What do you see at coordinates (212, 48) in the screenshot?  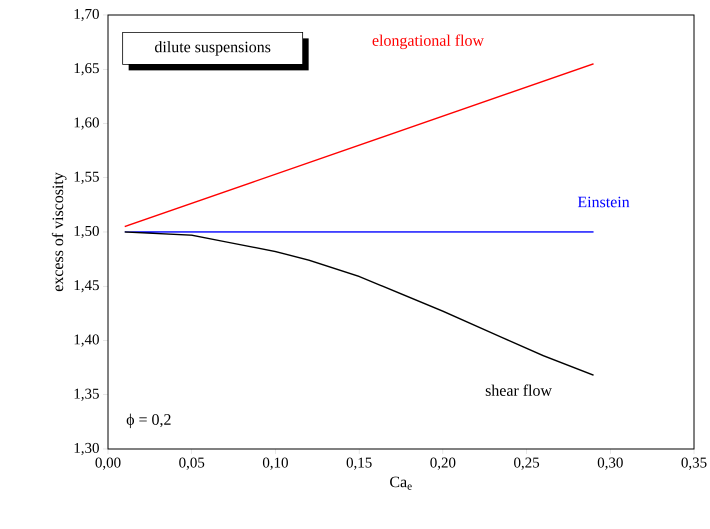 I see `annotation: dilute suspensions` at bounding box center [212, 48].